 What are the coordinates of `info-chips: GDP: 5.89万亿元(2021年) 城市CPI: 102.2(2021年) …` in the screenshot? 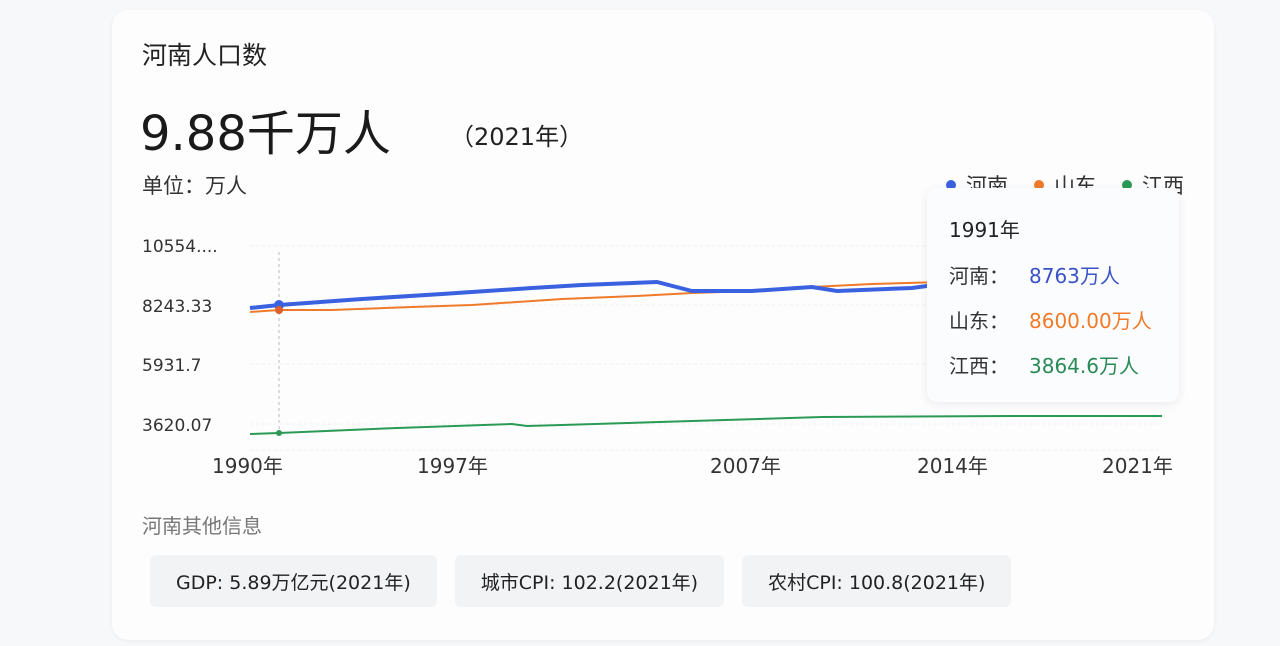 It's located at (581, 581).